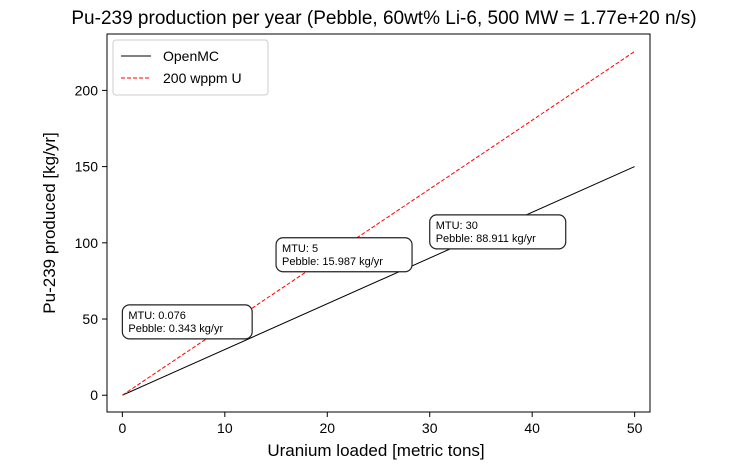  I want to click on legend: OpenMC 200 wppm U, so click(190, 67).